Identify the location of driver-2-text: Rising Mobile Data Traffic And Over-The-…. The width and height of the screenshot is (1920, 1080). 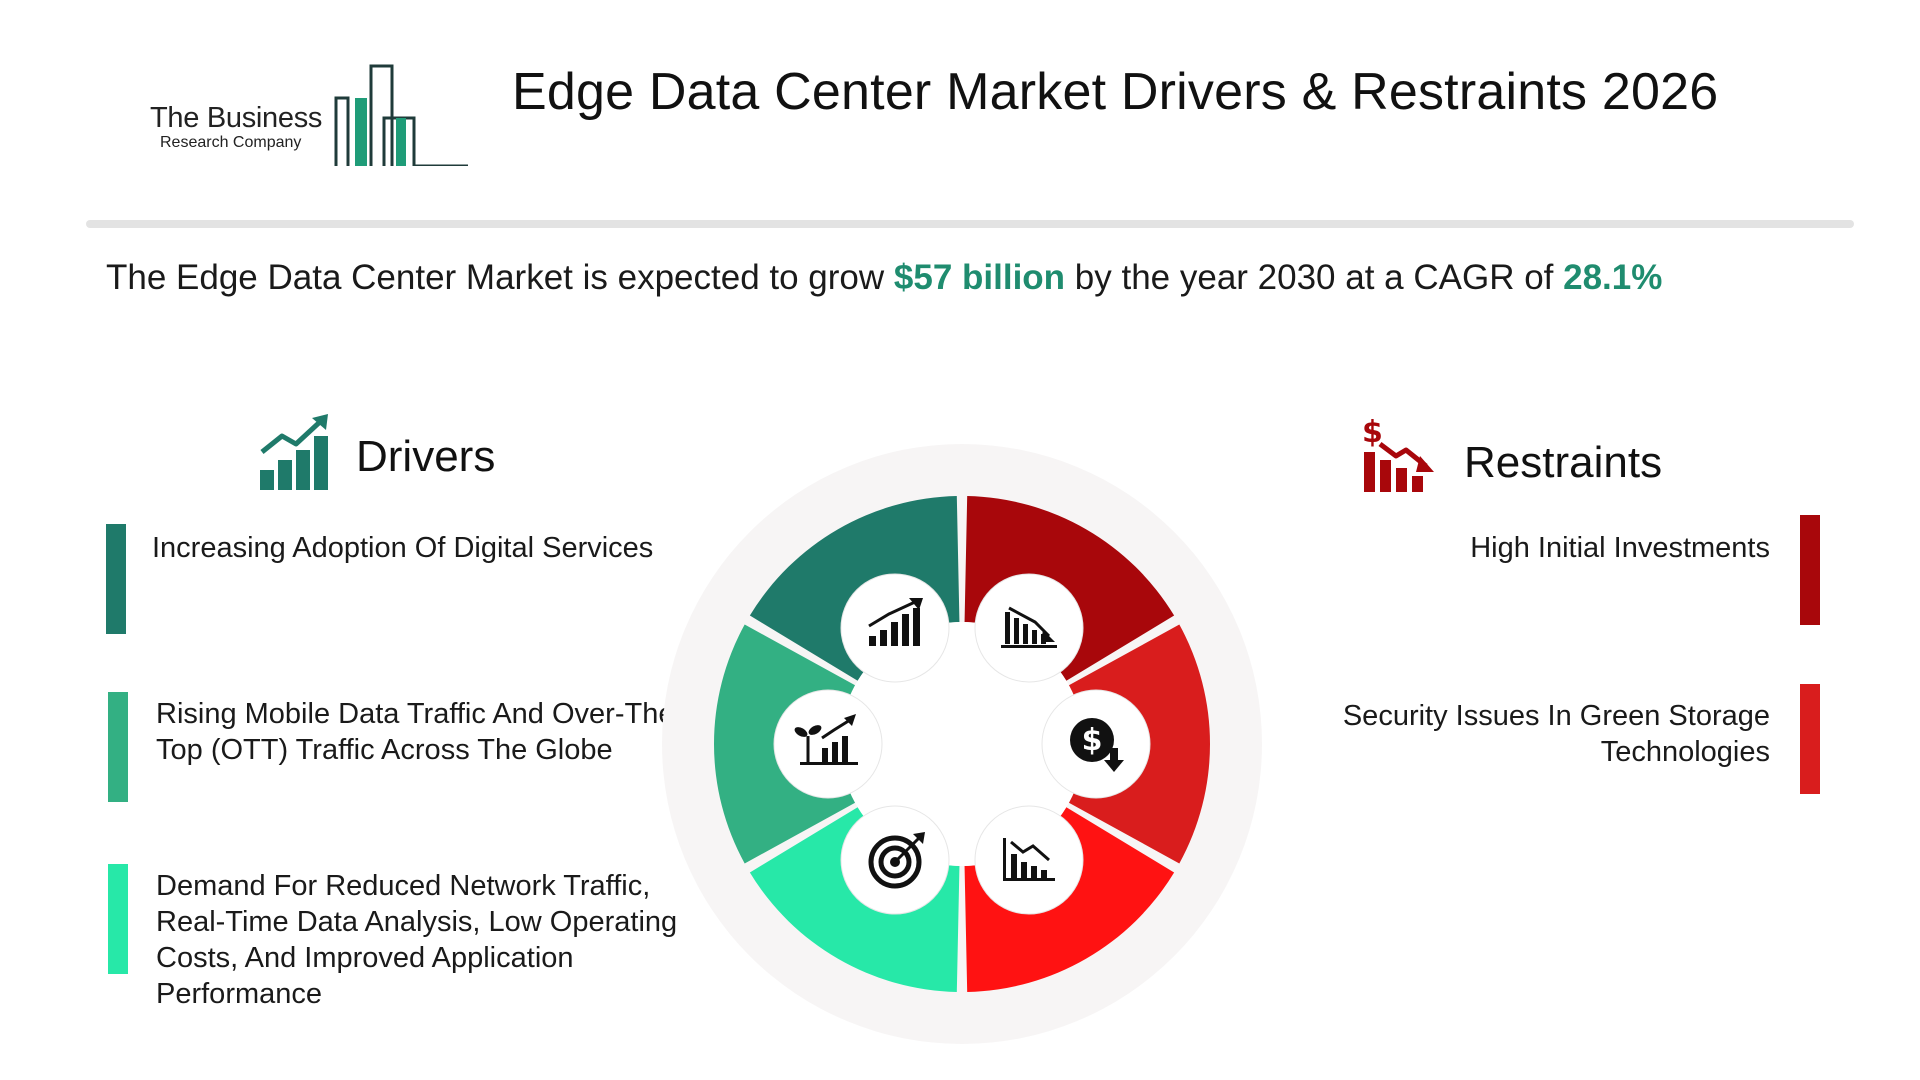
(420, 732).